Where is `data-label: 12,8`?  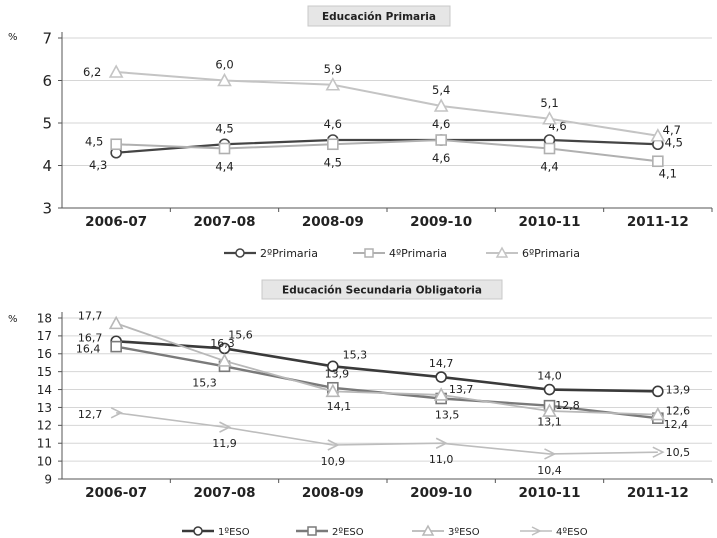
data-label: 12,8 is located at coordinates (567, 405).